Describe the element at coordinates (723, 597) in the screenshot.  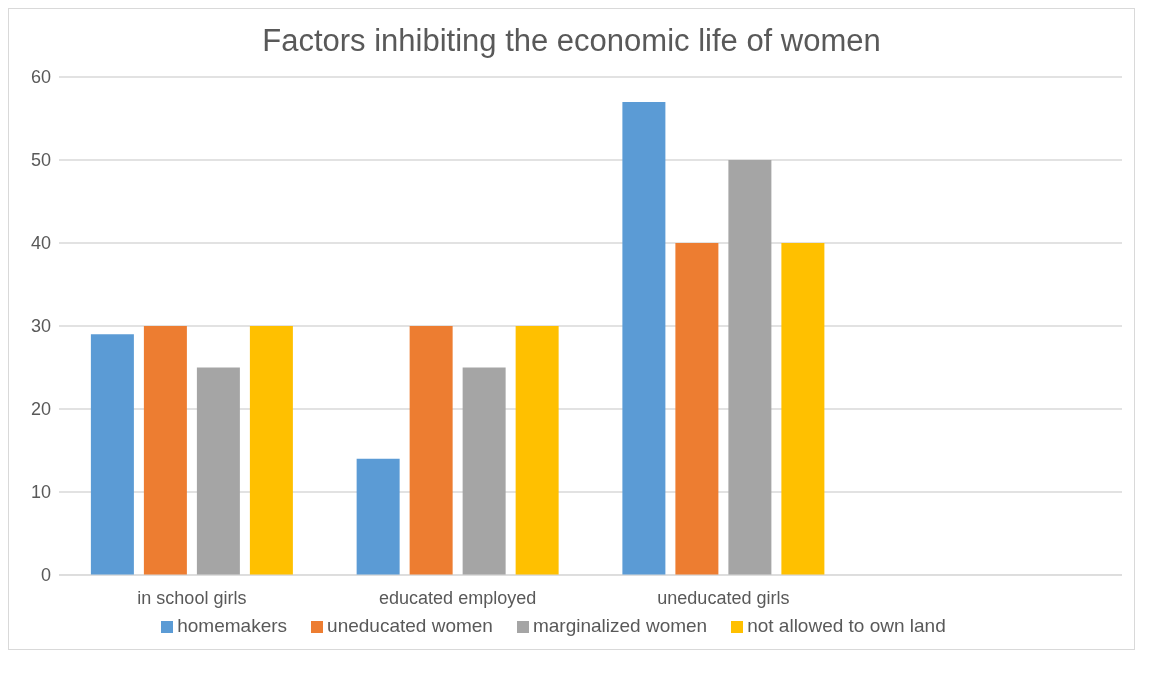
I see `x-tick-label: uneducated girls` at that location.